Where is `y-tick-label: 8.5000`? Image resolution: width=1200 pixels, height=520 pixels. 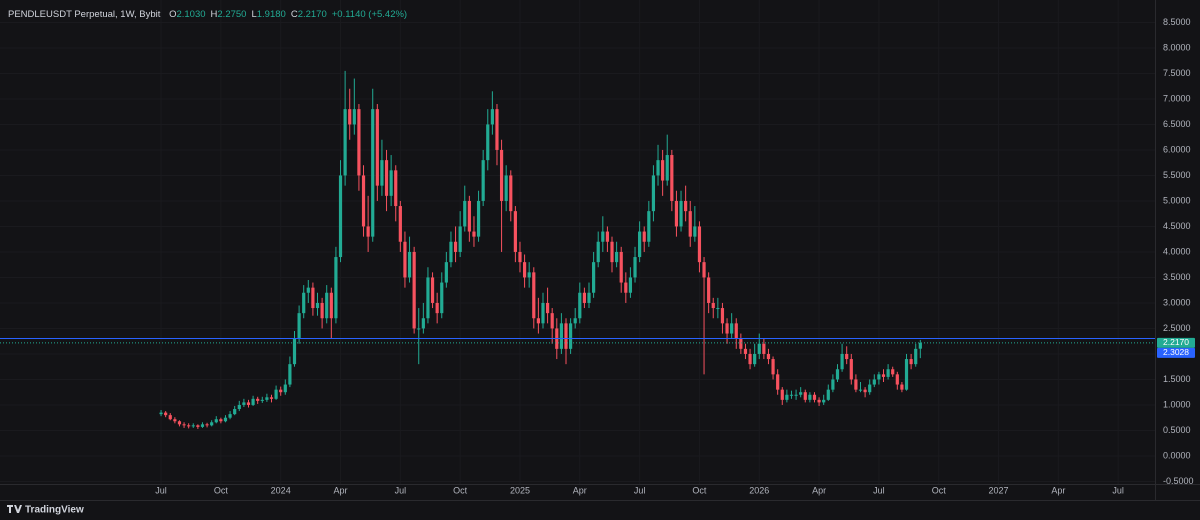 y-tick-label: 8.5000 is located at coordinates (1177, 22).